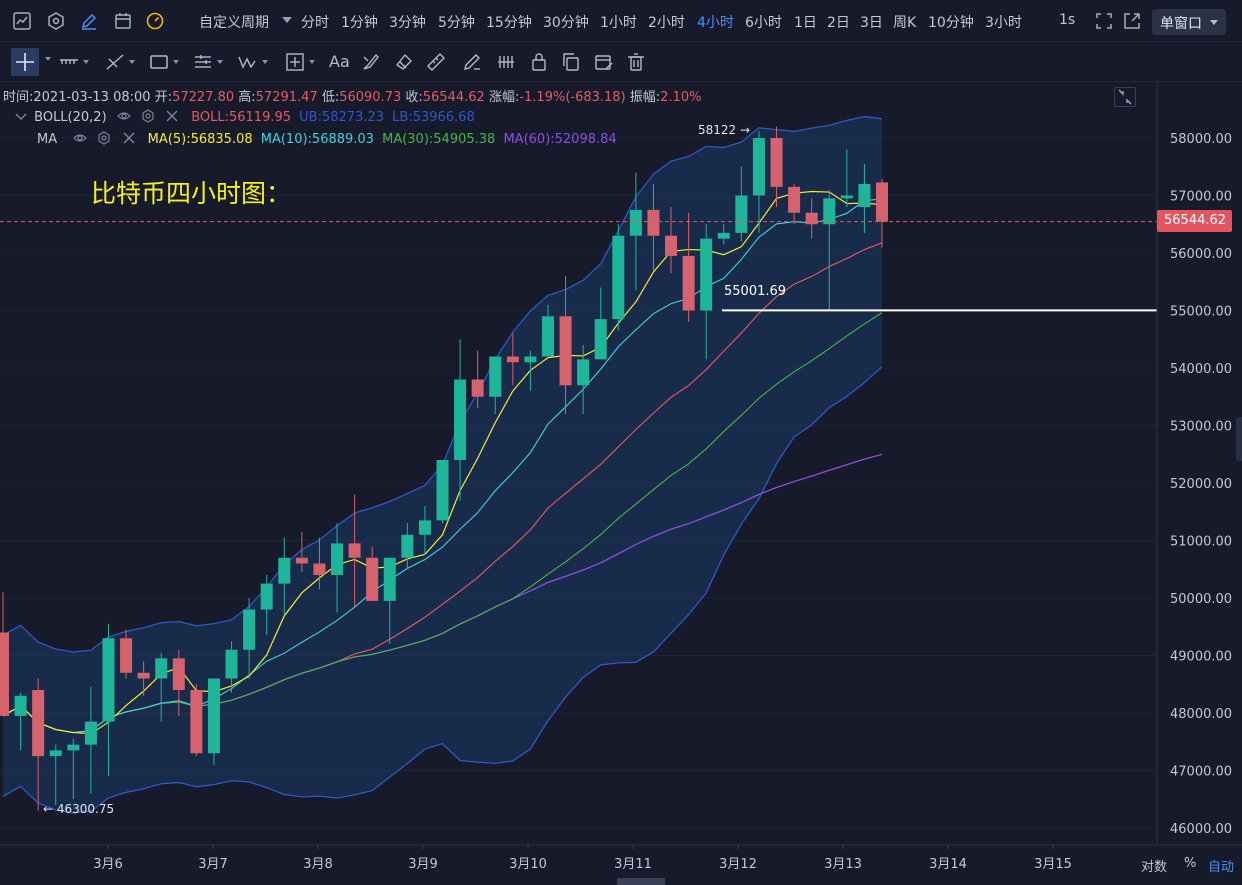 Image resolution: width=1242 pixels, height=885 pixels. Describe the element at coordinates (951, 23) in the screenshot. I see `period-tab-10min: 10分钟` at that location.